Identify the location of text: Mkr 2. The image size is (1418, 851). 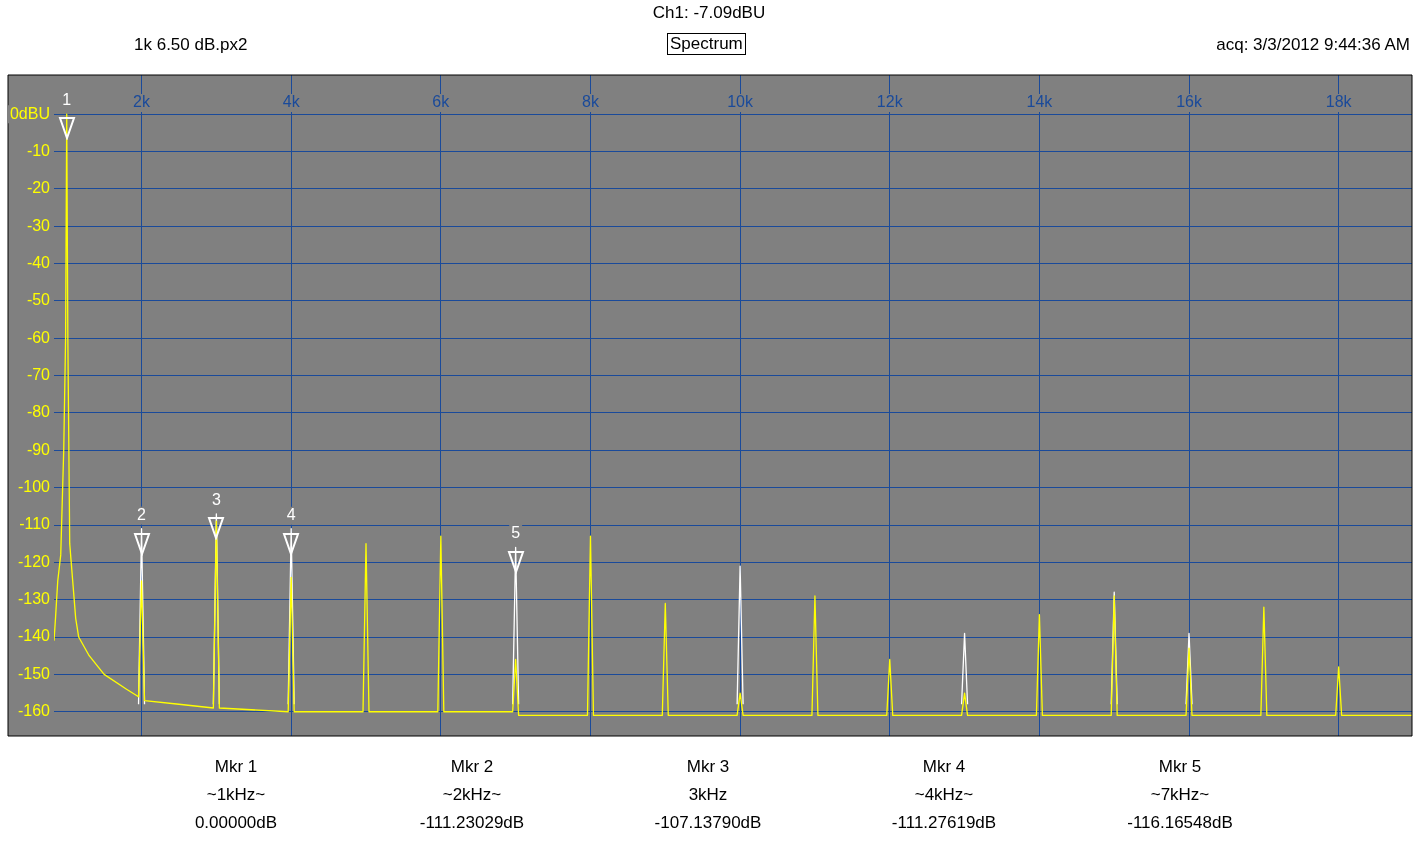
(472, 767).